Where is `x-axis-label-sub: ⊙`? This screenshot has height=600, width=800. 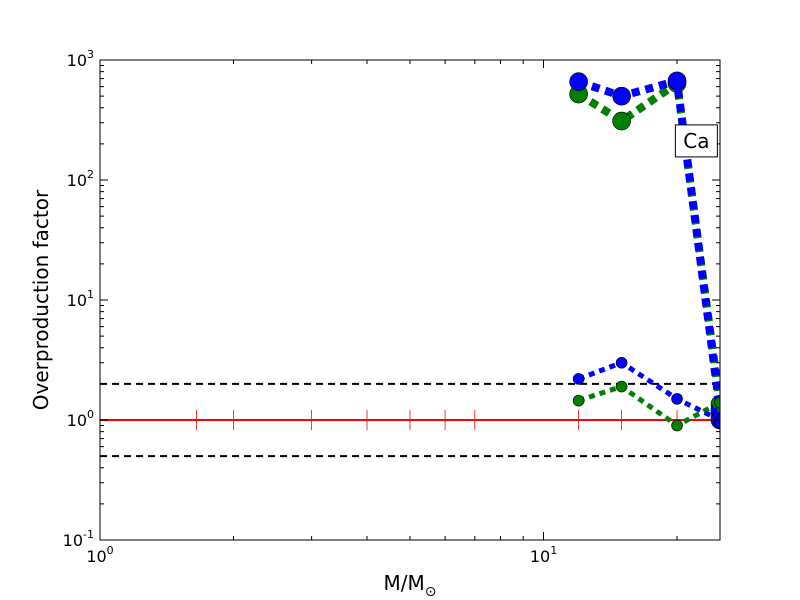
x-axis-label-sub: ⊙ is located at coordinates (431, 592).